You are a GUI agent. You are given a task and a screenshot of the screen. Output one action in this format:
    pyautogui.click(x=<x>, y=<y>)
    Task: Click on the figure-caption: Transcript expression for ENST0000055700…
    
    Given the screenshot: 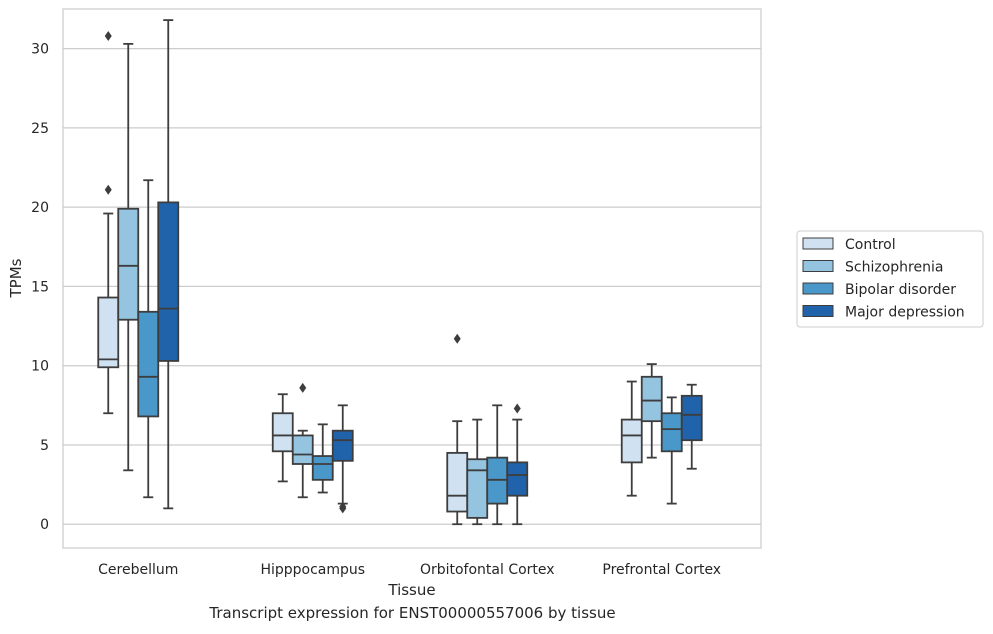 What is the action you would take?
    pyautogui.click(x=412, y=613)
    